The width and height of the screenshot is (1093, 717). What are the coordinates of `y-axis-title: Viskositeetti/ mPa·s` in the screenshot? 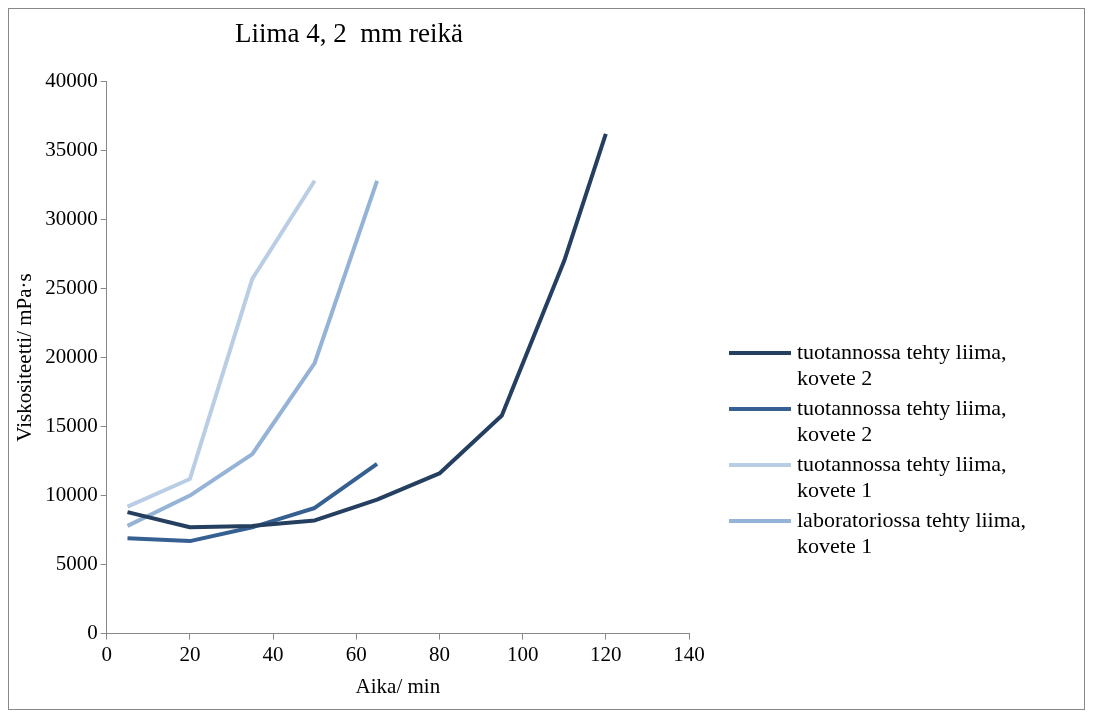 It's located at (24, 357).